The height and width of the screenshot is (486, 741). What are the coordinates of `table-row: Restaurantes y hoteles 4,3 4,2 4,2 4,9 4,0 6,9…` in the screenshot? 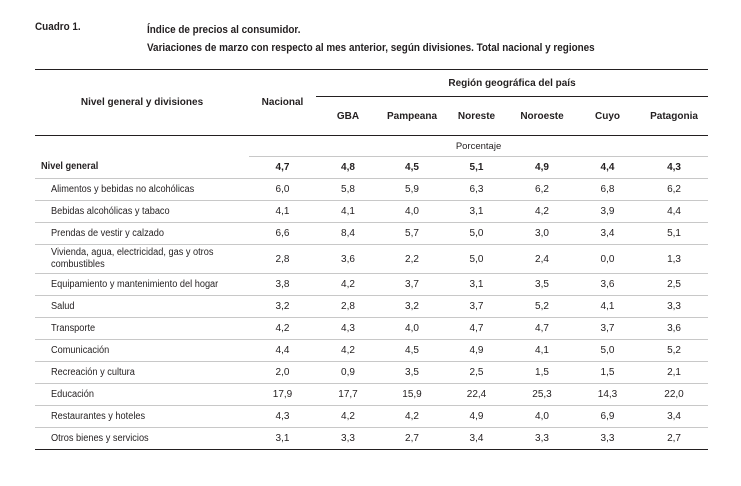 It's located at (372, 416).